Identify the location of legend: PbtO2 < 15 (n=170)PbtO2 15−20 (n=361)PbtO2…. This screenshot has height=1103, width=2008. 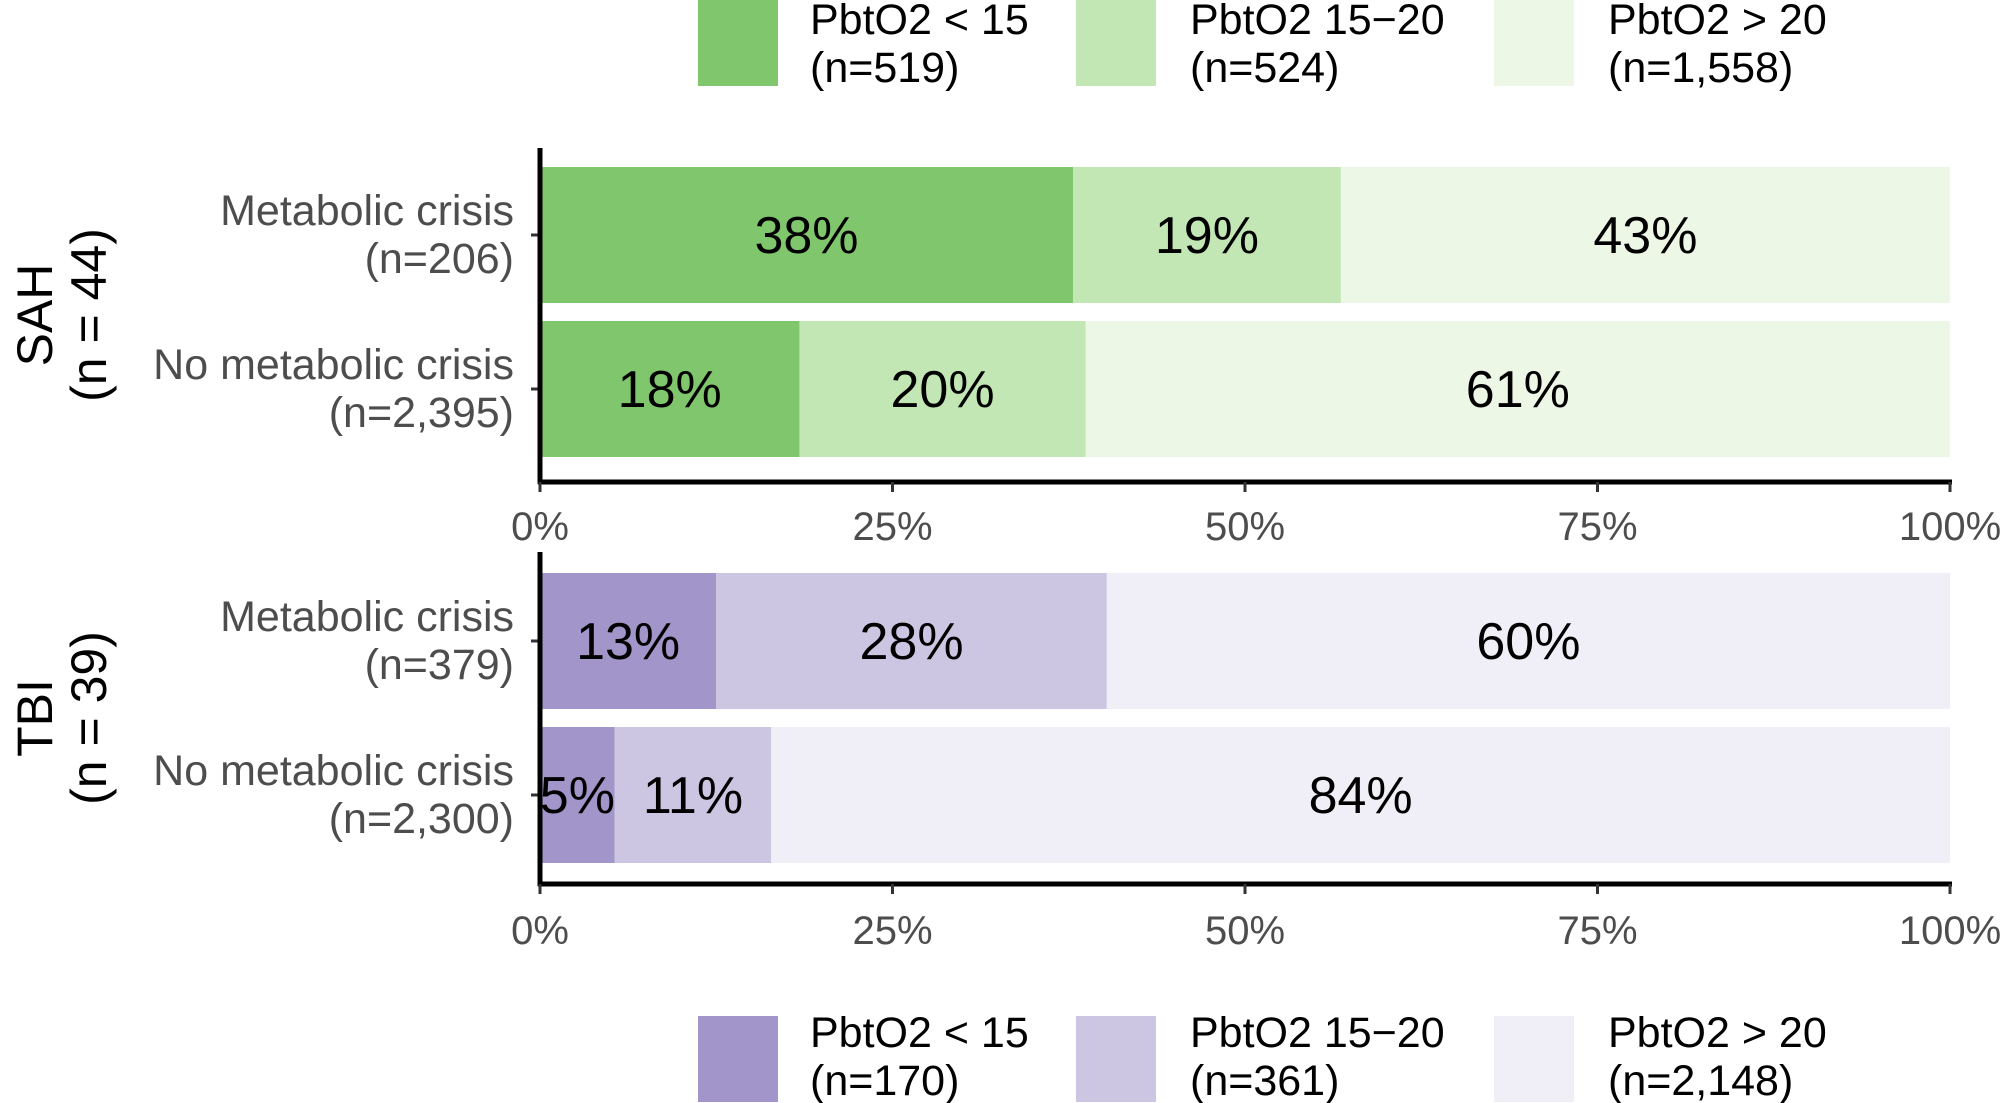
(1262, 1056).